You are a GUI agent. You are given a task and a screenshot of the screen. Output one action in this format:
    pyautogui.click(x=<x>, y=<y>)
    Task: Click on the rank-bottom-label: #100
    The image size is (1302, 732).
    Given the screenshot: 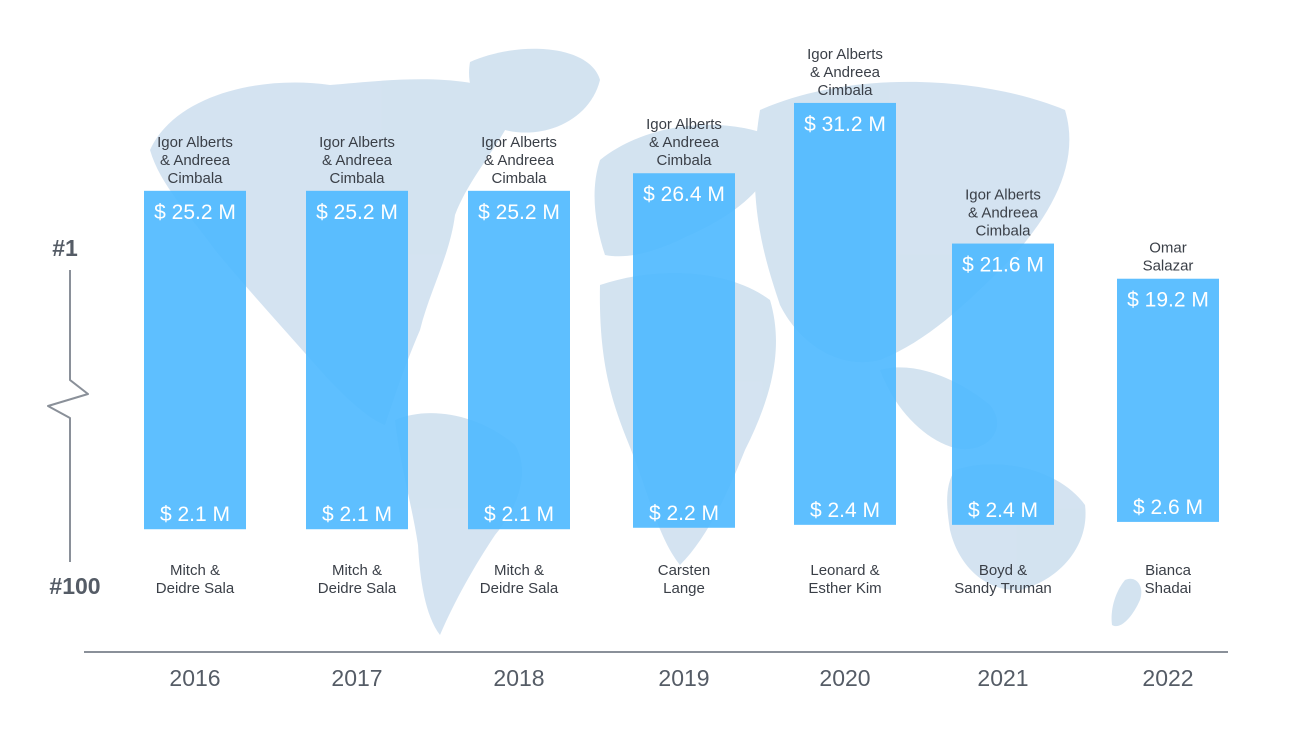 What is the action you would take?
    pyautogui.click(x=74, y=586)
    